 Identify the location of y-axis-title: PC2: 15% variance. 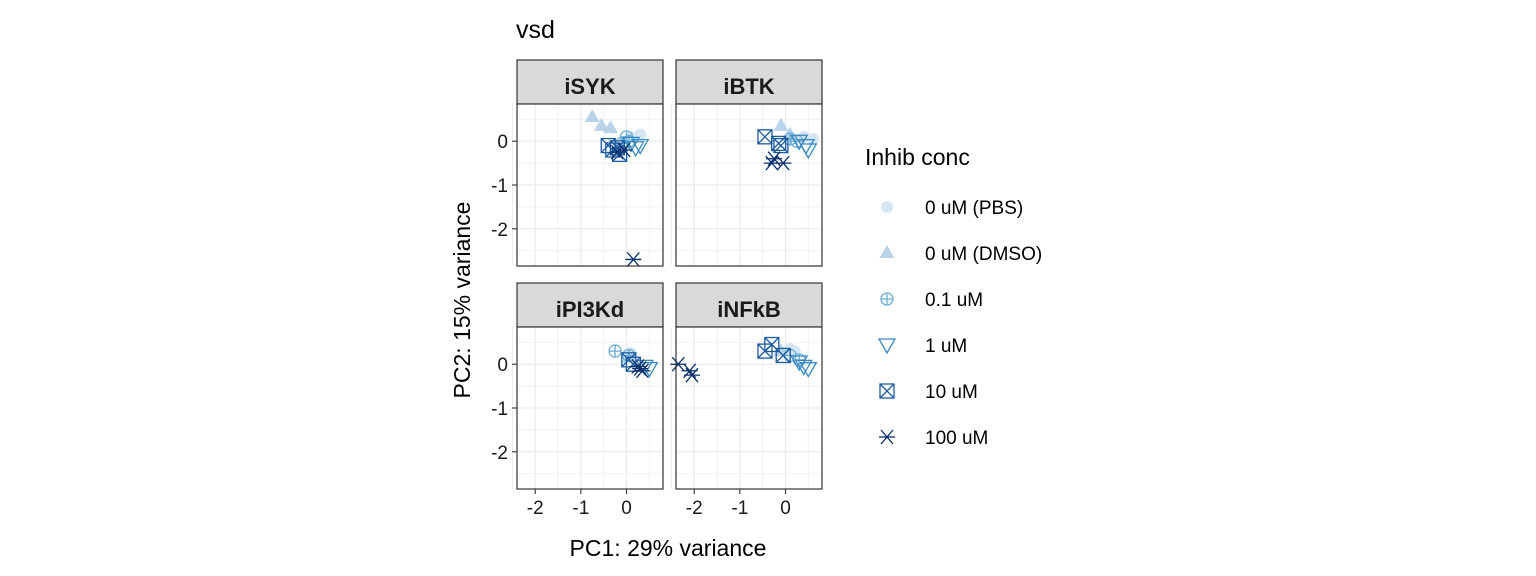
(462, 300).